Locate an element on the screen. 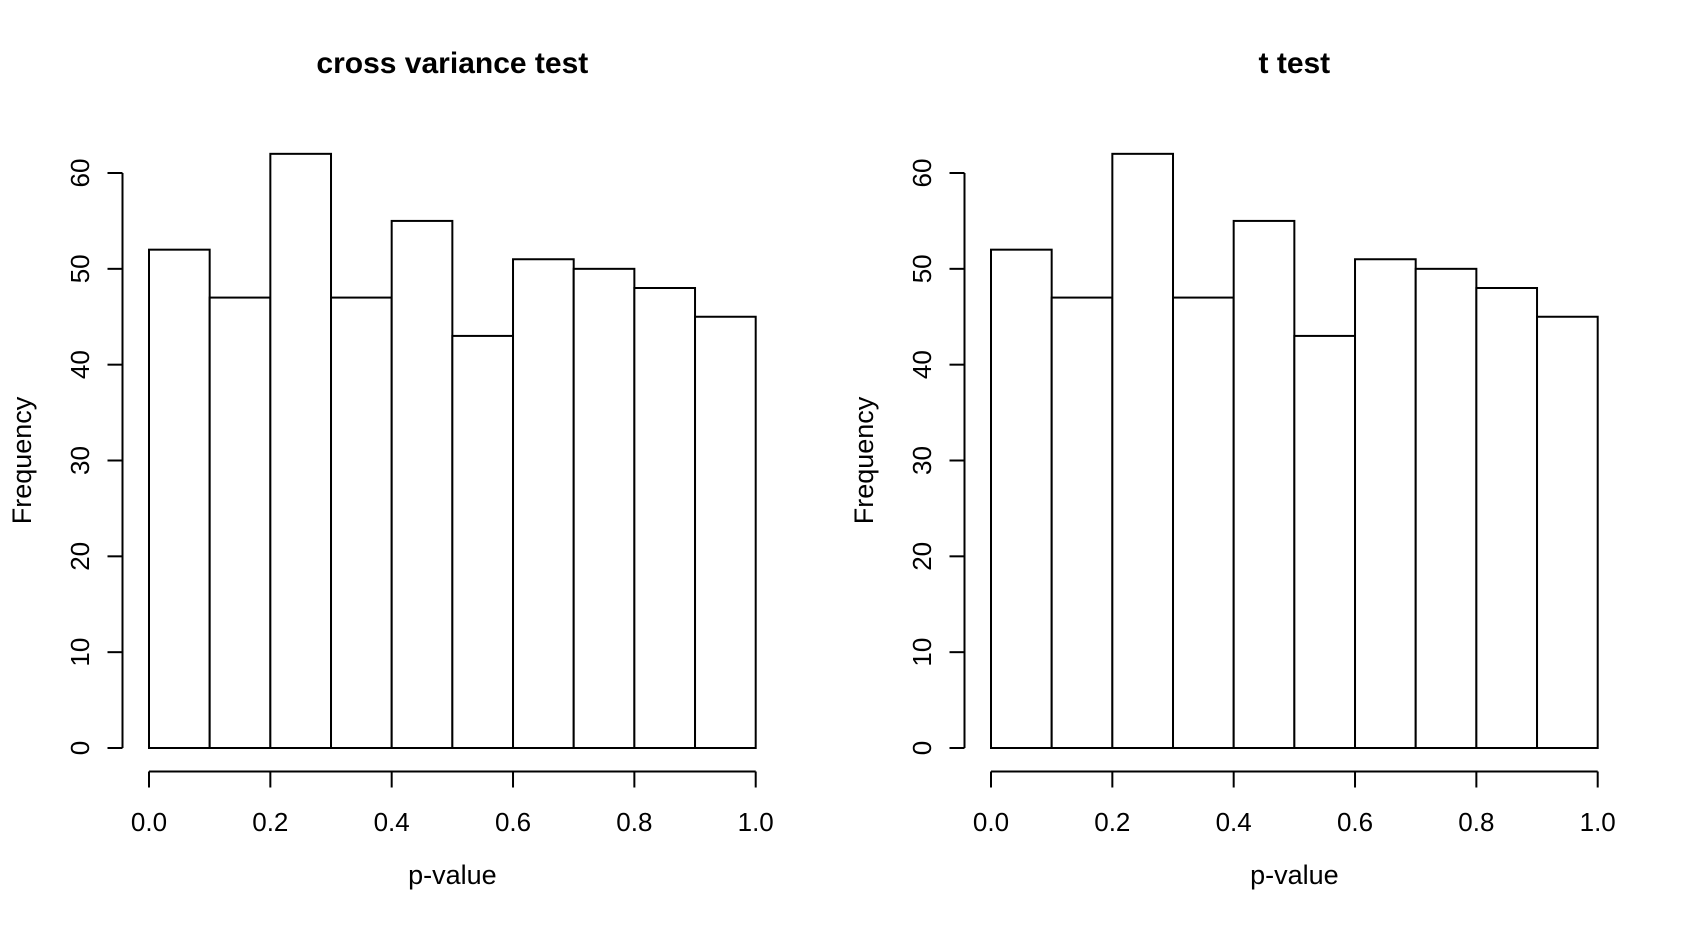 This screenshot has height=926, width=1684. plot-title: cross variance test is located at coordinates (452, 63).